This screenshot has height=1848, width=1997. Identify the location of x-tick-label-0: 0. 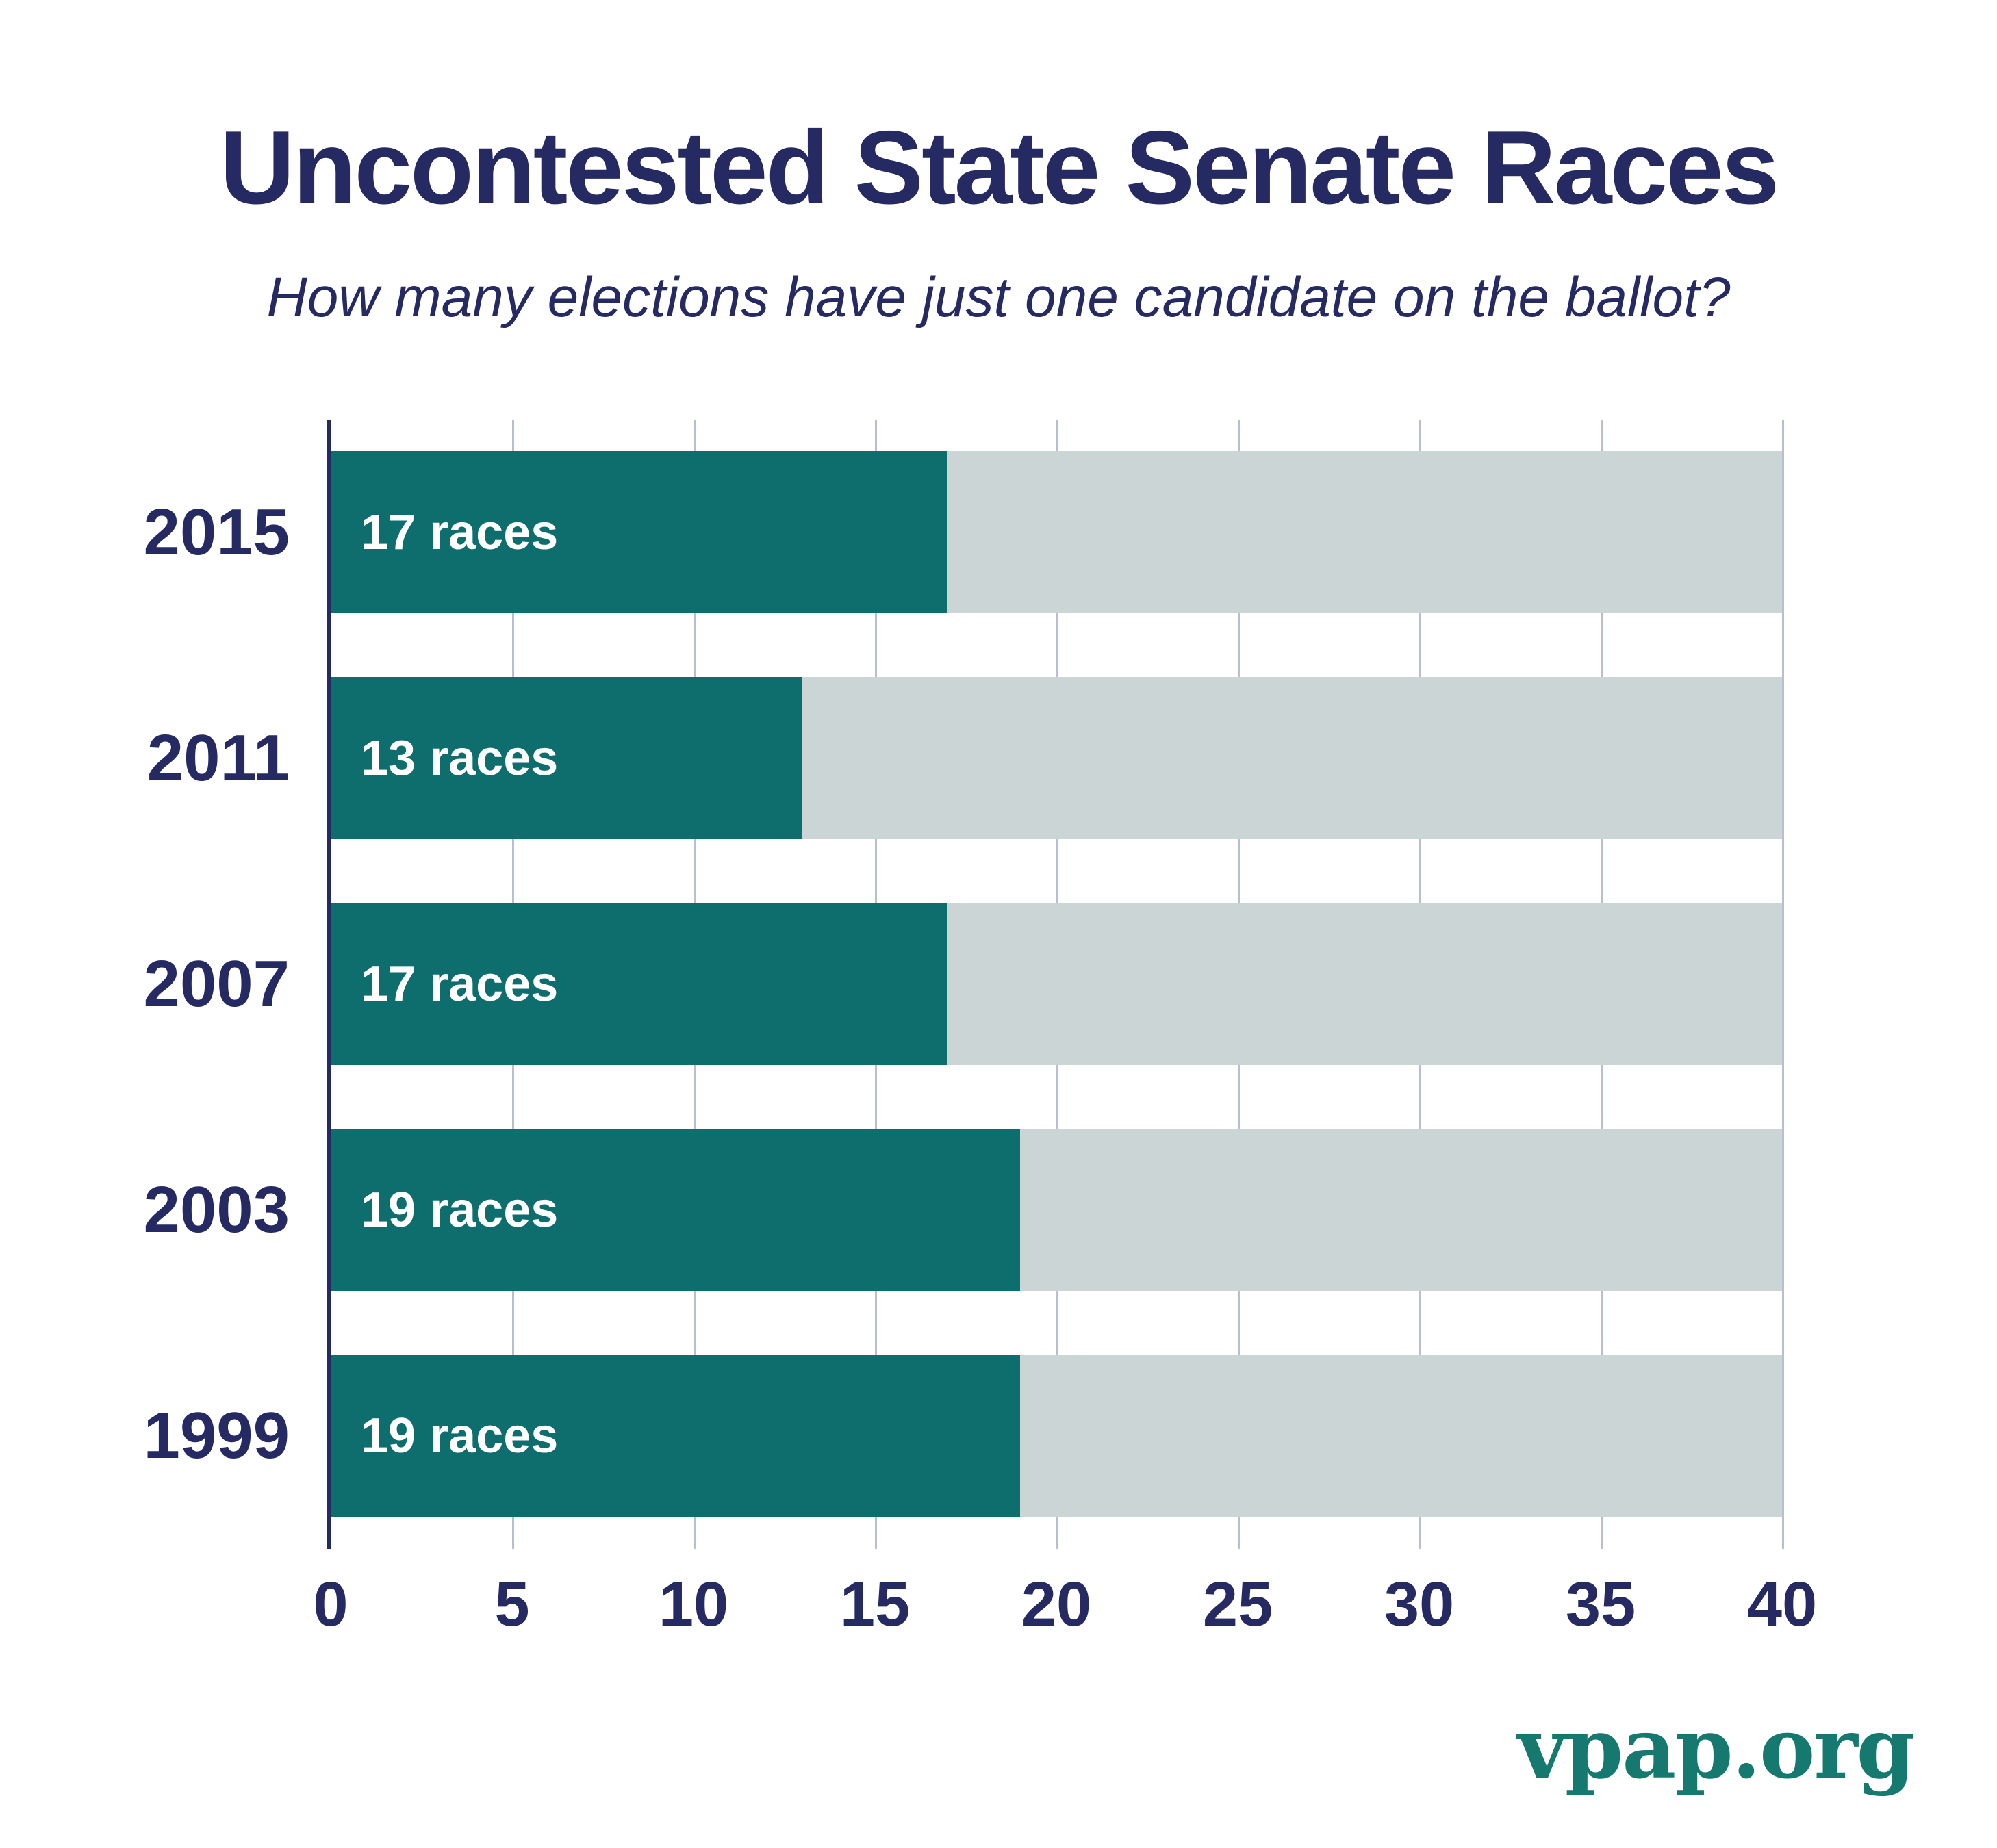
(330, 1604).